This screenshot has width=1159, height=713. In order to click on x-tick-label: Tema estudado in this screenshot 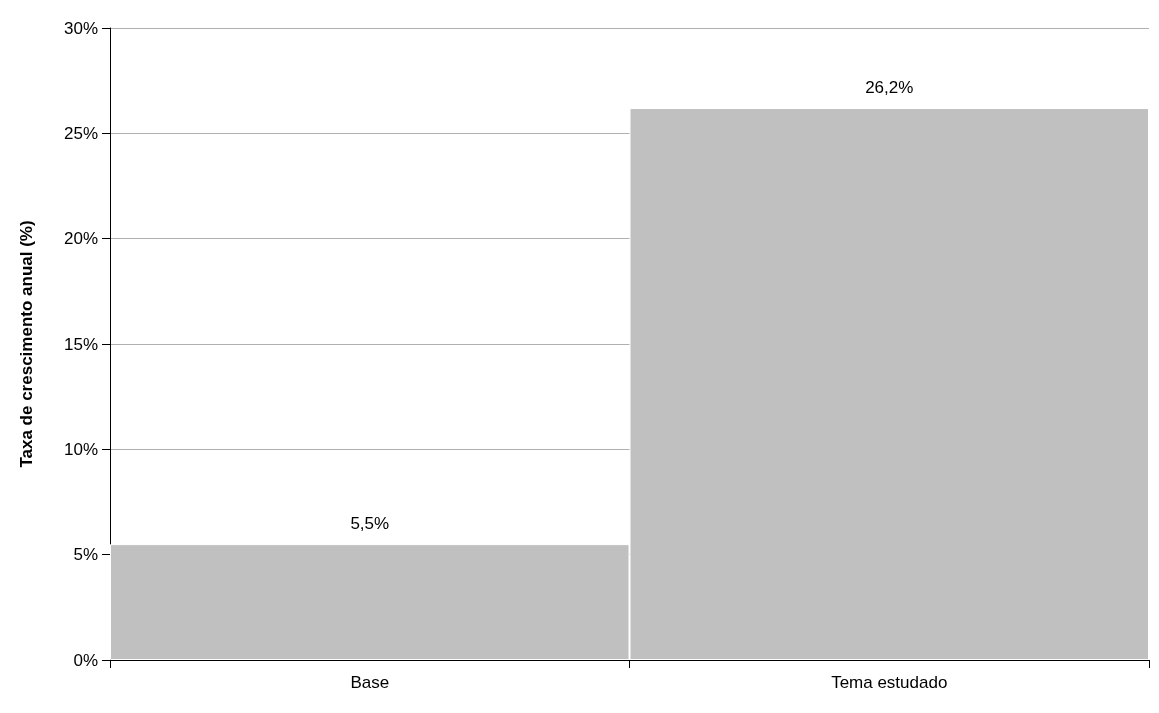, I will do `click(889, 682)`.